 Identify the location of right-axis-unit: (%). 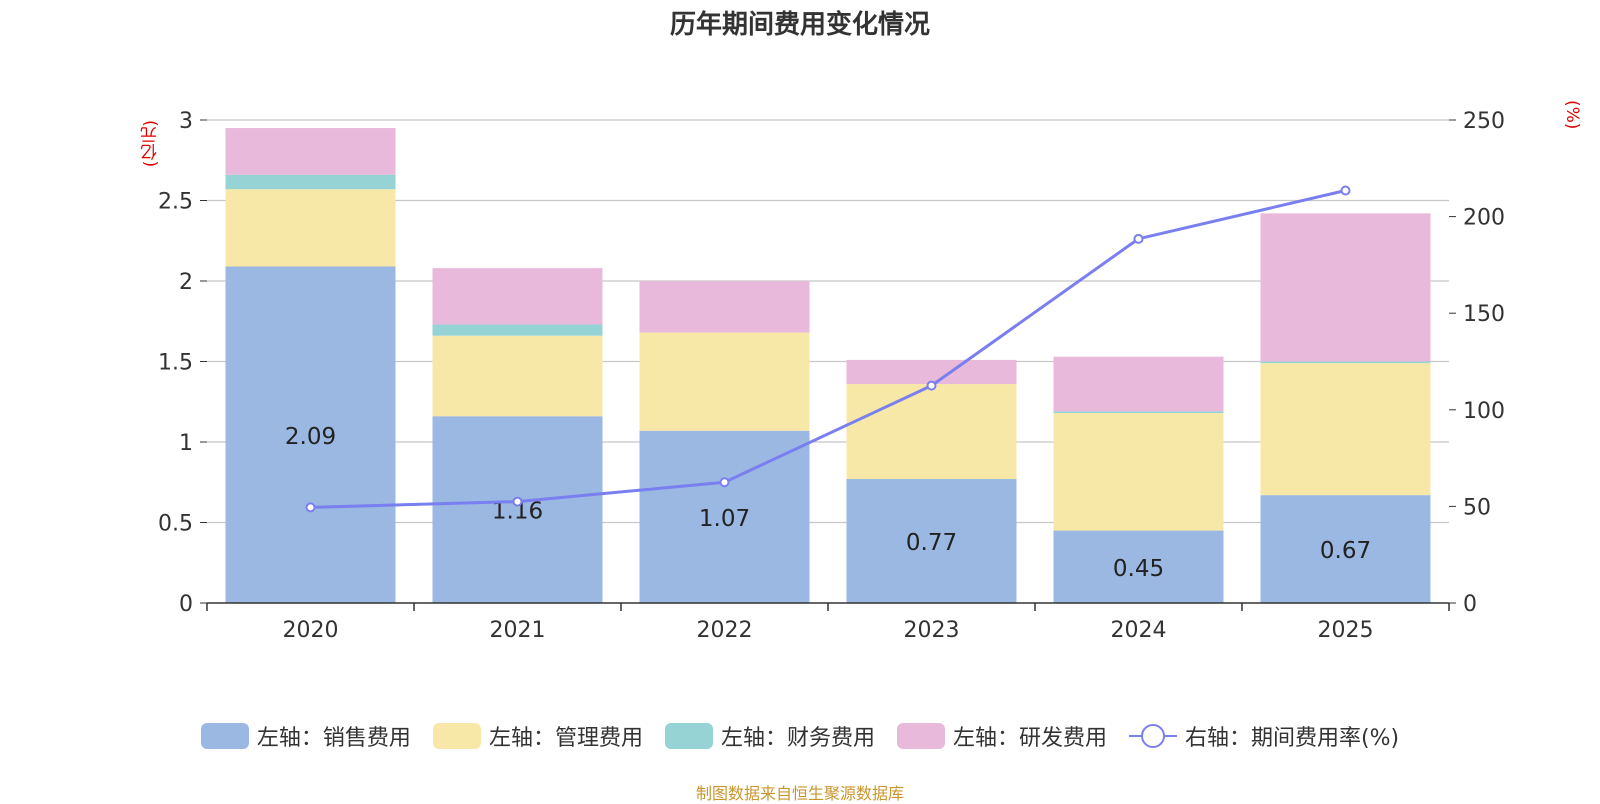
(1572, 115).